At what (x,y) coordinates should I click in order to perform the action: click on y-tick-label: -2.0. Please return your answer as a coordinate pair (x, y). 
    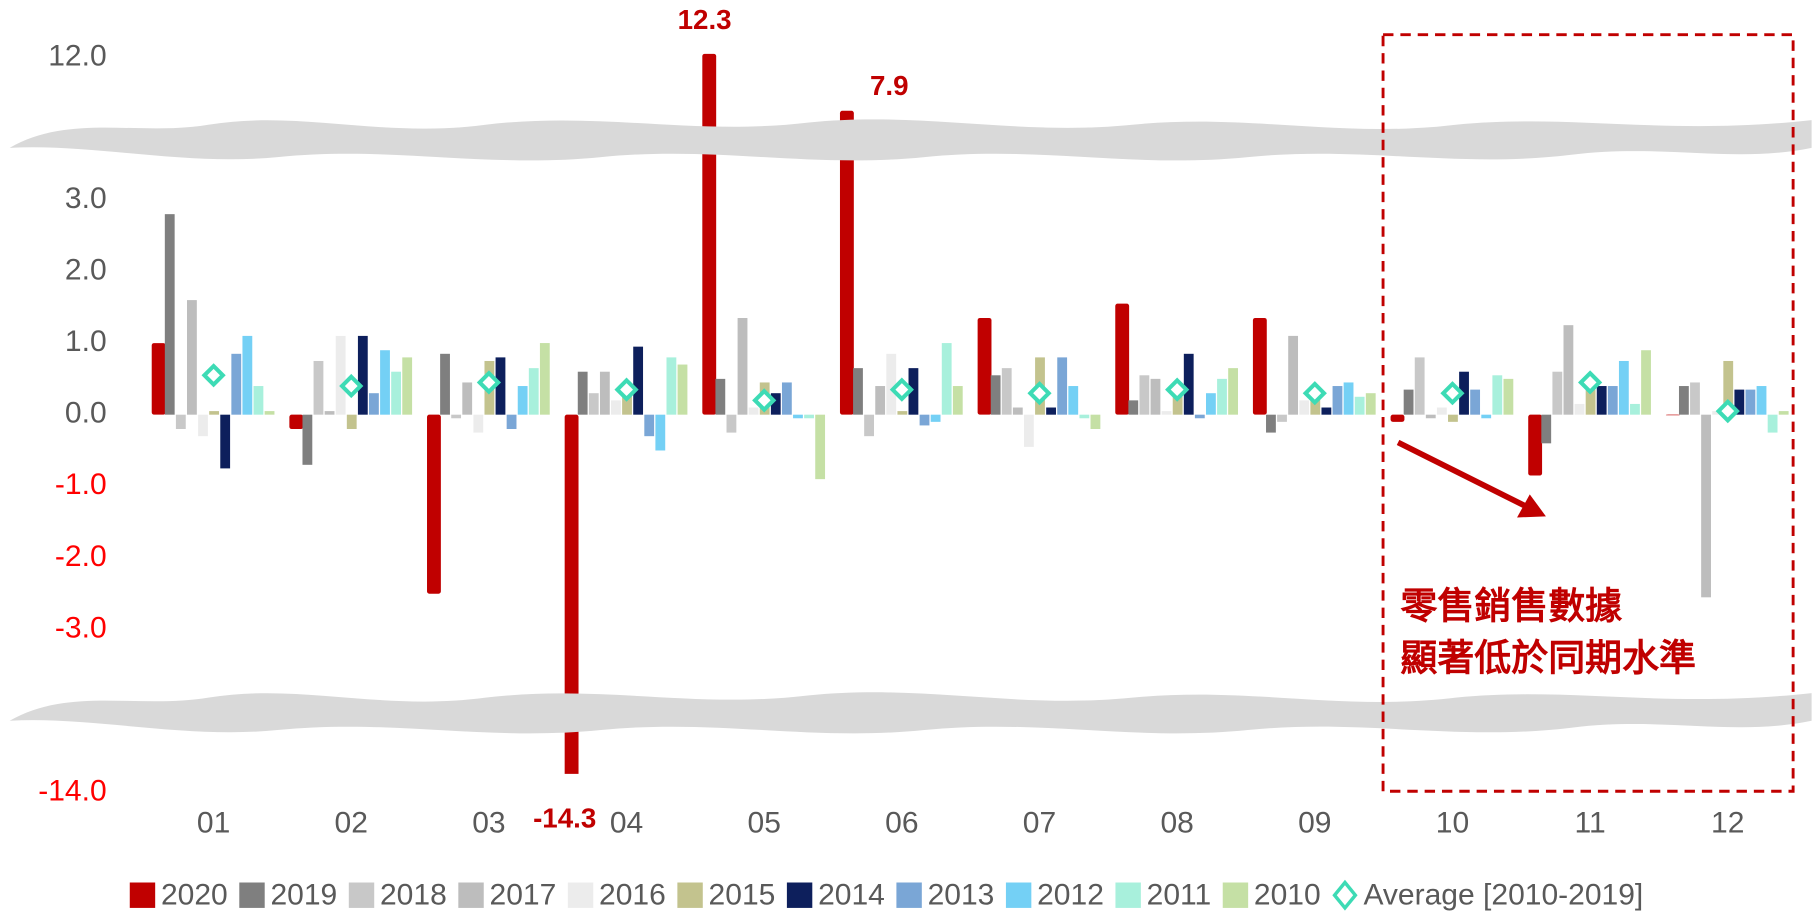
    Looking at the image, I should click on (81, 556).